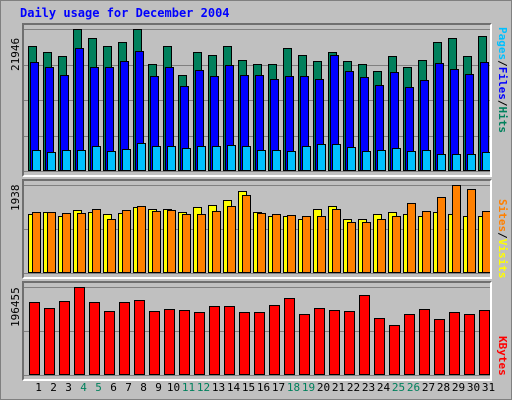 The image size is (512, 400). What do you see at coordinates (203, 387) in the screenshot?
I see `day-label: 12` at bounding box center [203, 387].